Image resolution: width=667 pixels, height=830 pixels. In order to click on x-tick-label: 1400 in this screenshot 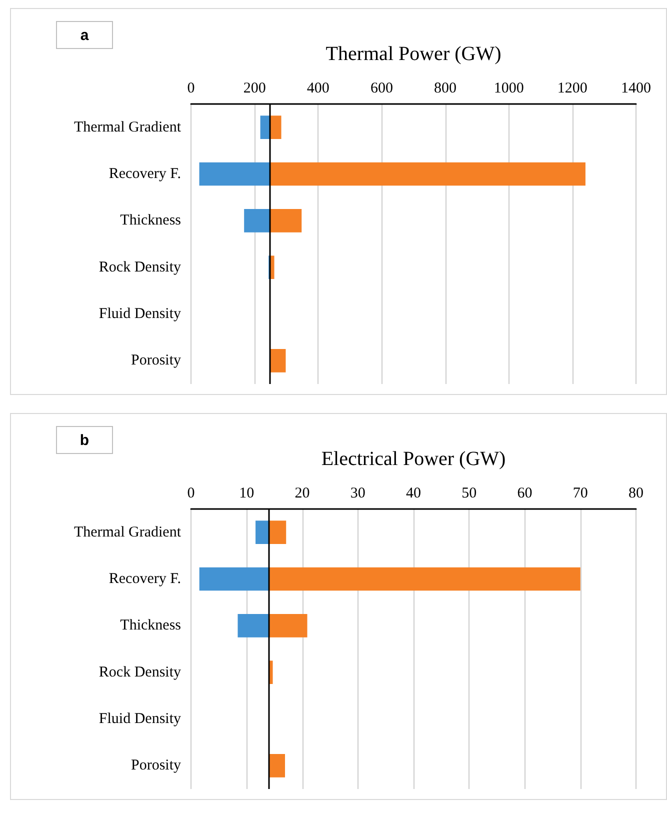, I will do `click(636, 88)`.